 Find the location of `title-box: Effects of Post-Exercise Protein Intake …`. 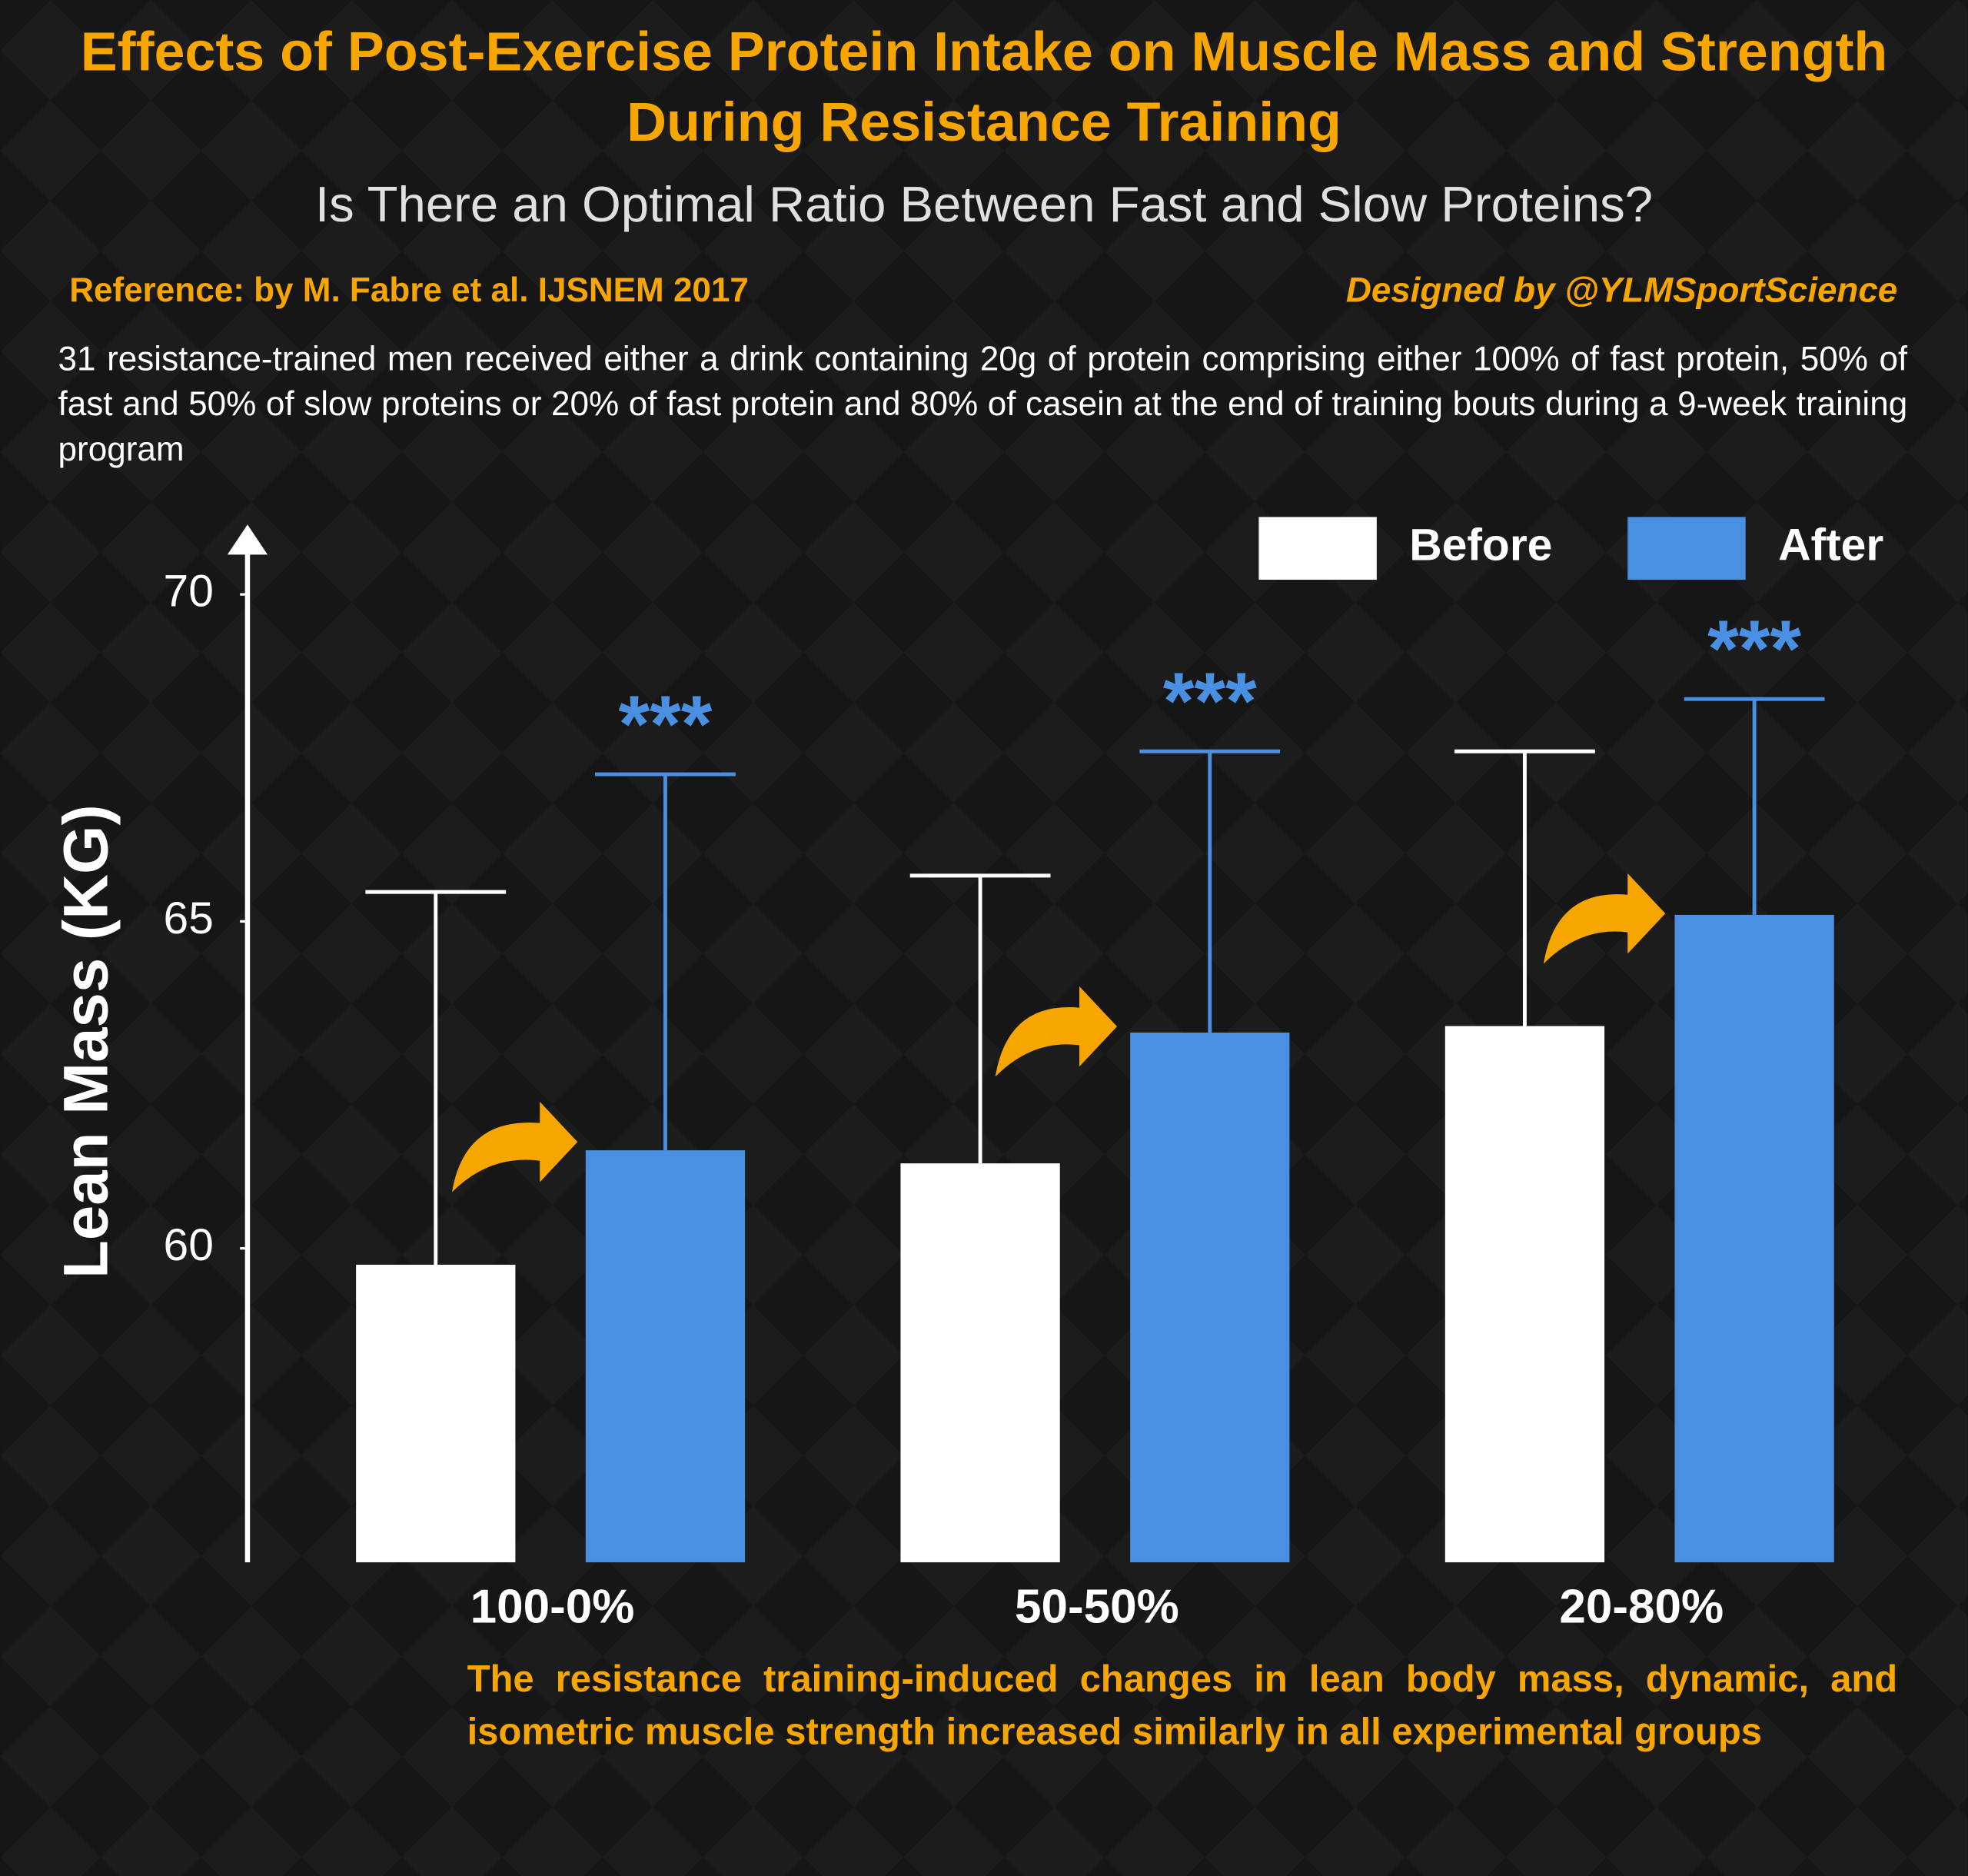

title-box: Effects of Post-Exercise Protein Intake … is located at coordinates (984, 87).